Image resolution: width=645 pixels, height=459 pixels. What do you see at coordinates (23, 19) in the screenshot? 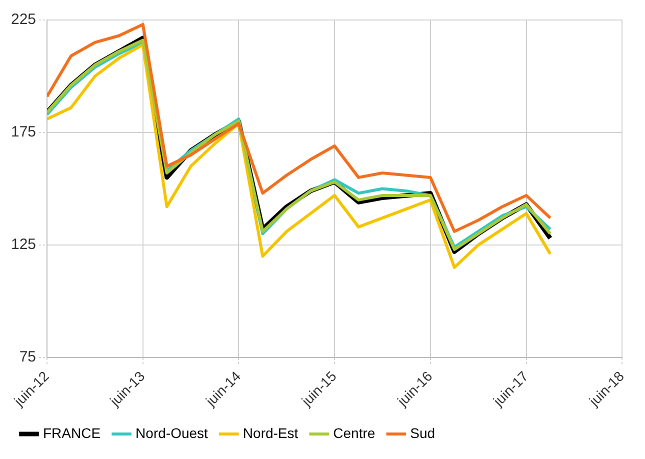
I see `y-tick-label: 225` at bounding box center [23, 19].